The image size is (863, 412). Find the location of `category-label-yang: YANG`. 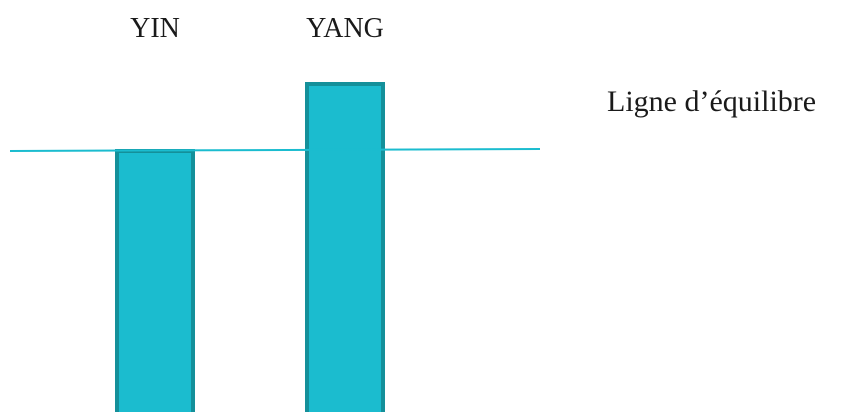

category-label-yang: YANG is located at coordinates (345, 28).